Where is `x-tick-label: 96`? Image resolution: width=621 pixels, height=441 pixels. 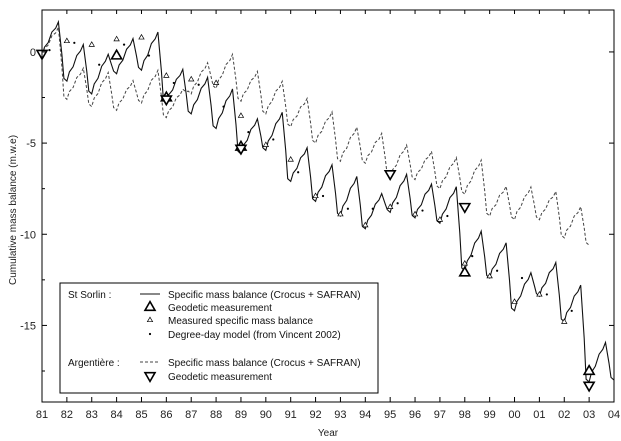 x-tick-label: 96 is located at coordinates (415, 415).